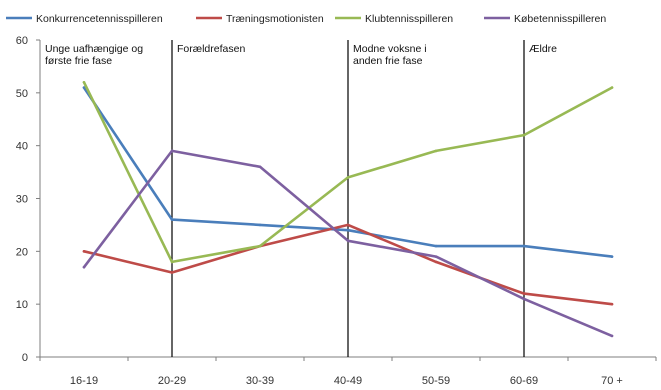 The image size is (661, 390). Describe the element at coordinates (22, 147) in the screenshot. I see `y-tick-label: 40` at that location.